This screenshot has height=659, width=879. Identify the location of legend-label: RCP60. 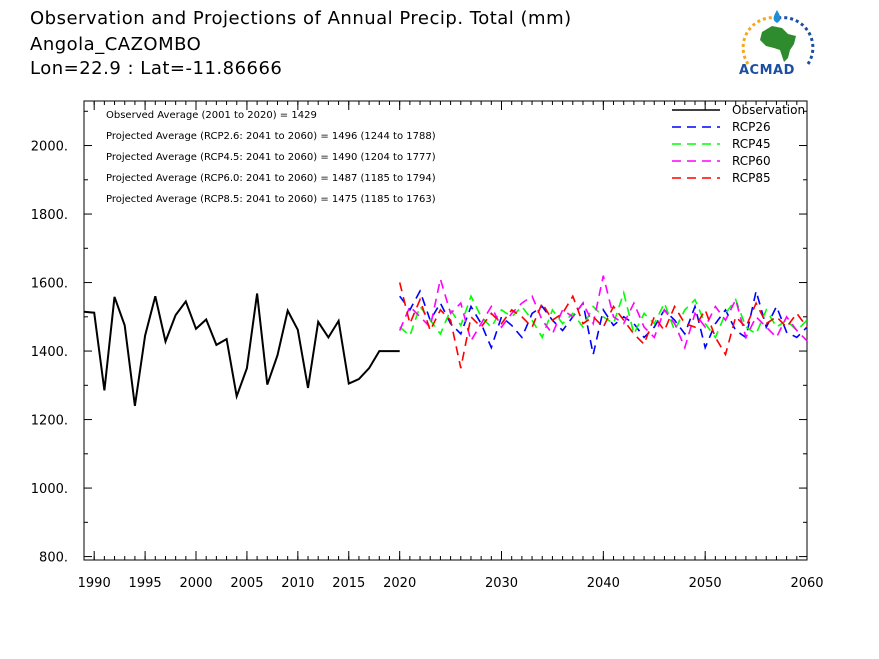
(751, 161).